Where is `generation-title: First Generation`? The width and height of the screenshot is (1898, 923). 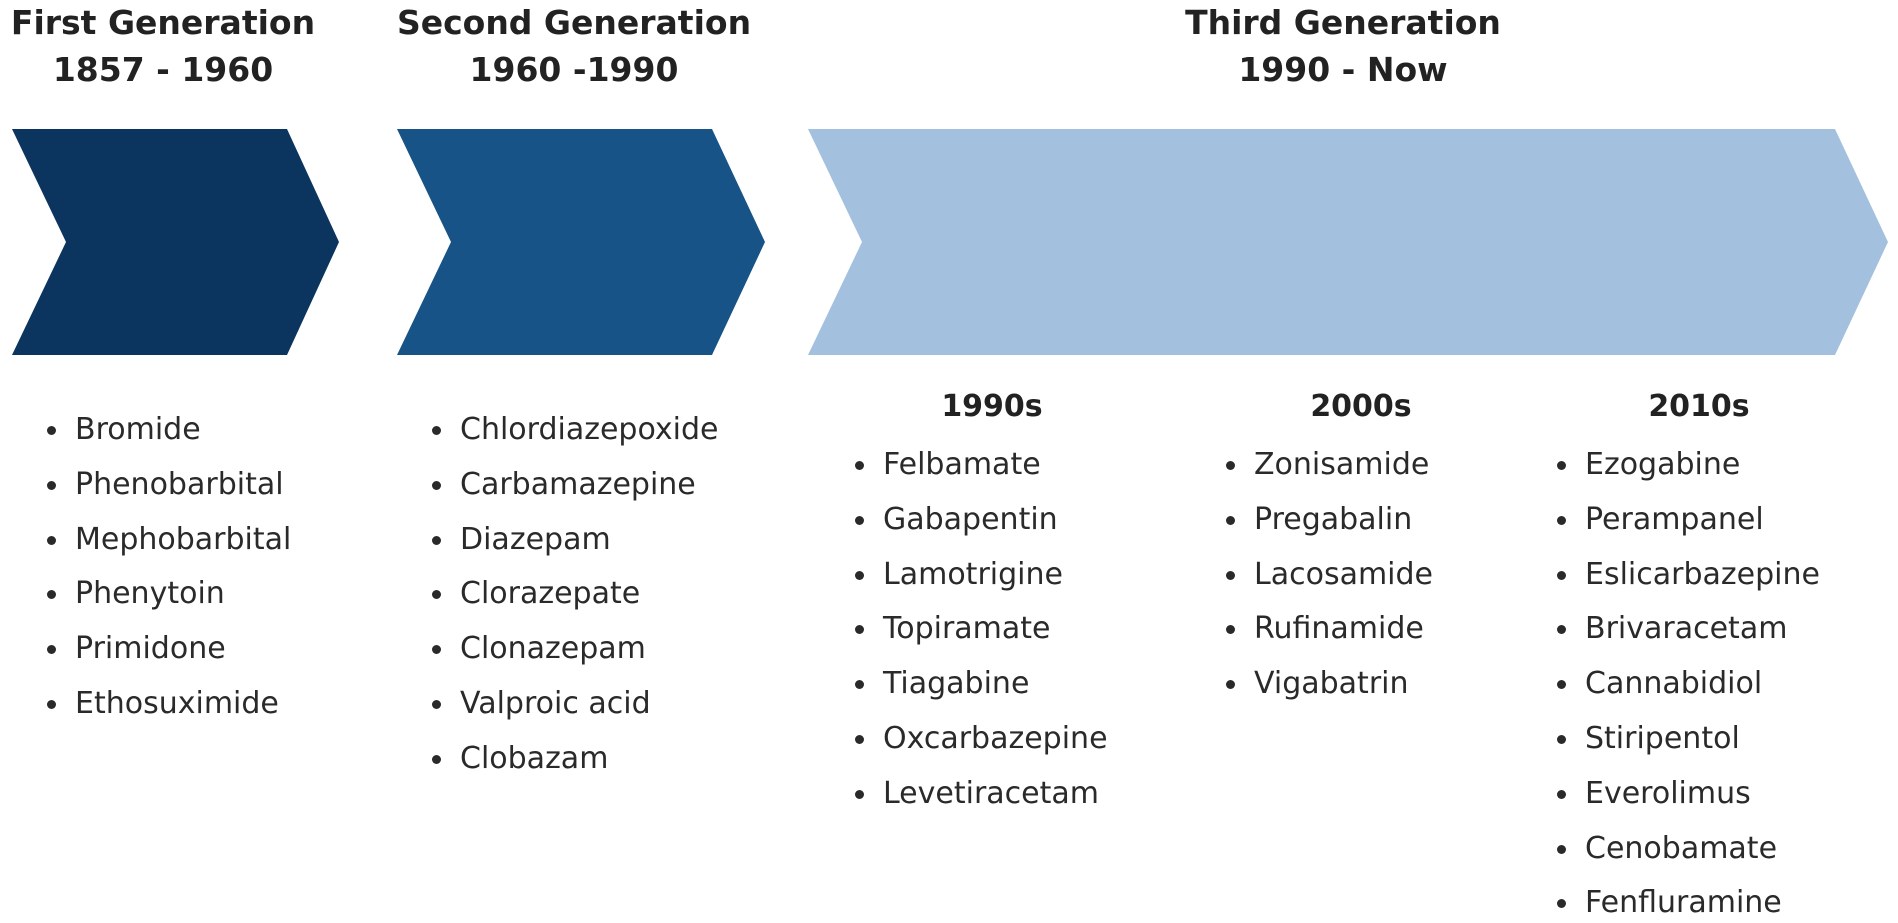
generation-title: First Generation is located at coordinates (163, 22).